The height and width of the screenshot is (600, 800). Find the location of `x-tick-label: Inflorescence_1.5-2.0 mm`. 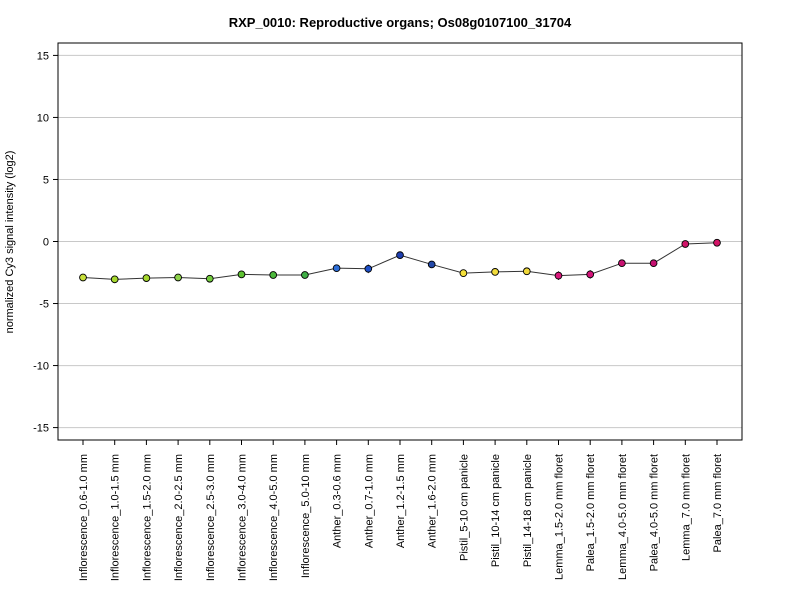

x-tick-label: Inflorescence_1.5-2.0 mm is located at coordinates (147, 517).